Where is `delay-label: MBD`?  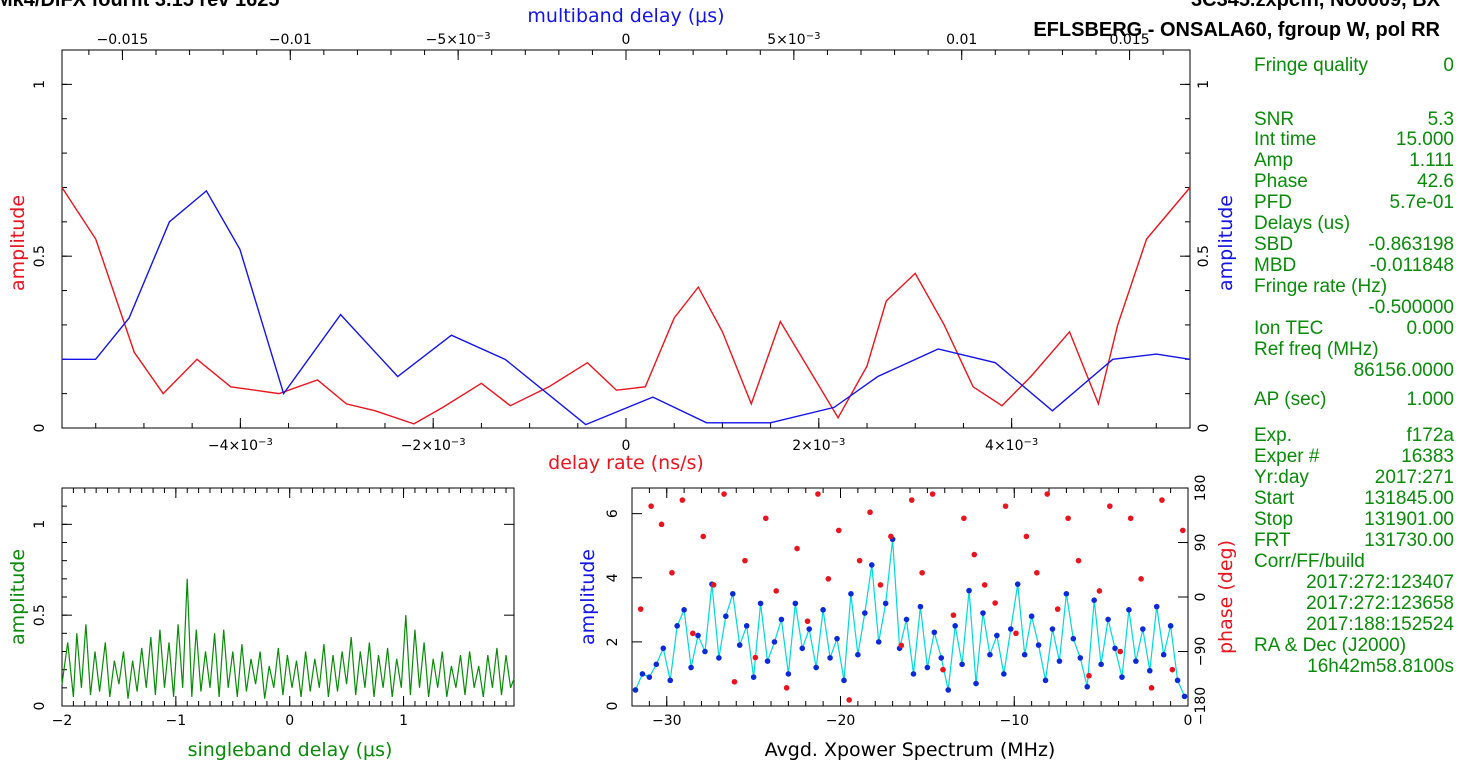 delay-label: MBD is located at coordinates (1275, 265).